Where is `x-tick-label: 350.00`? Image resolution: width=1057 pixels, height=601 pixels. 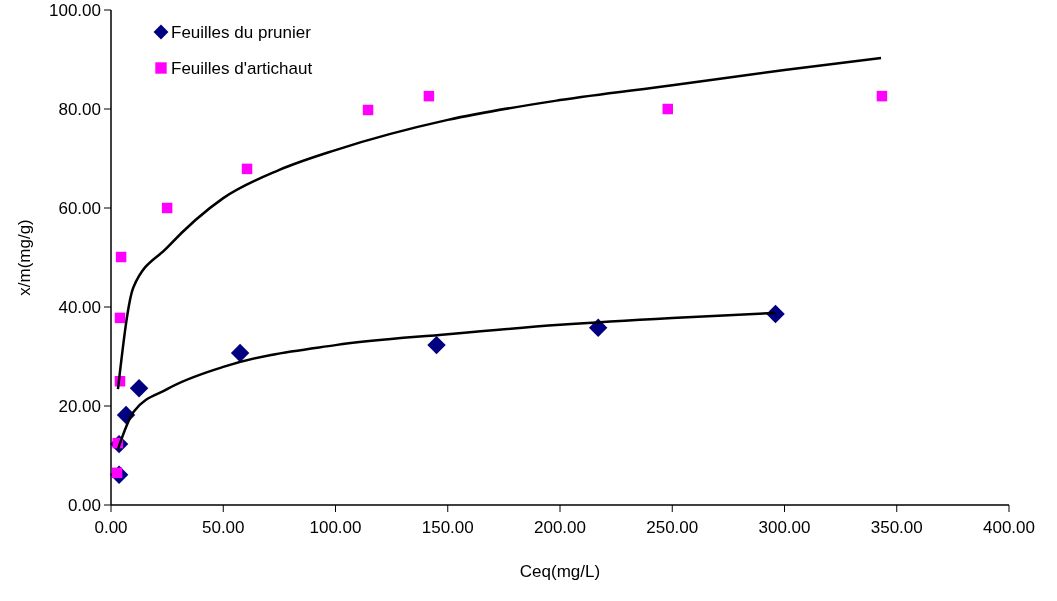 x-tick-label: 350.00 is located at coordinates (896, 527).